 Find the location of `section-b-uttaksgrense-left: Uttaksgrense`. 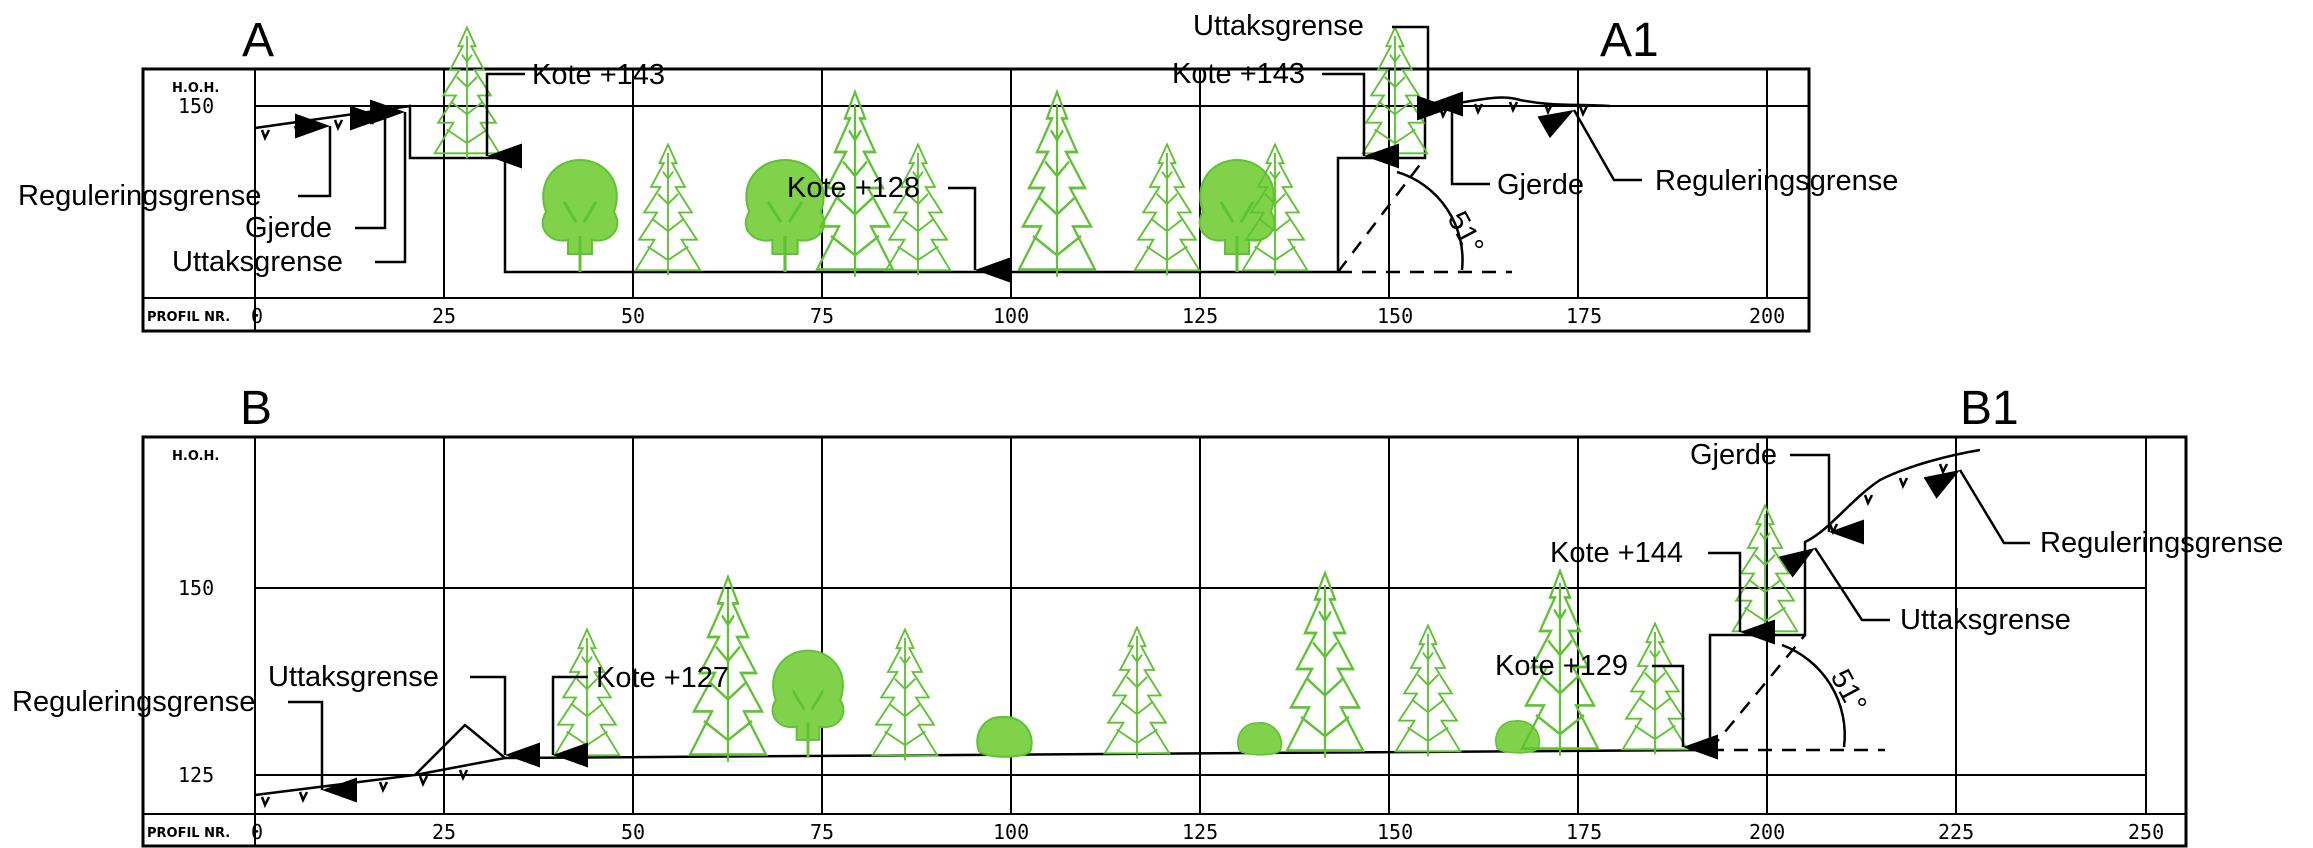

section-b-uttaksgrense-left: Uttaksgrense is located at coordinates (353, 677).